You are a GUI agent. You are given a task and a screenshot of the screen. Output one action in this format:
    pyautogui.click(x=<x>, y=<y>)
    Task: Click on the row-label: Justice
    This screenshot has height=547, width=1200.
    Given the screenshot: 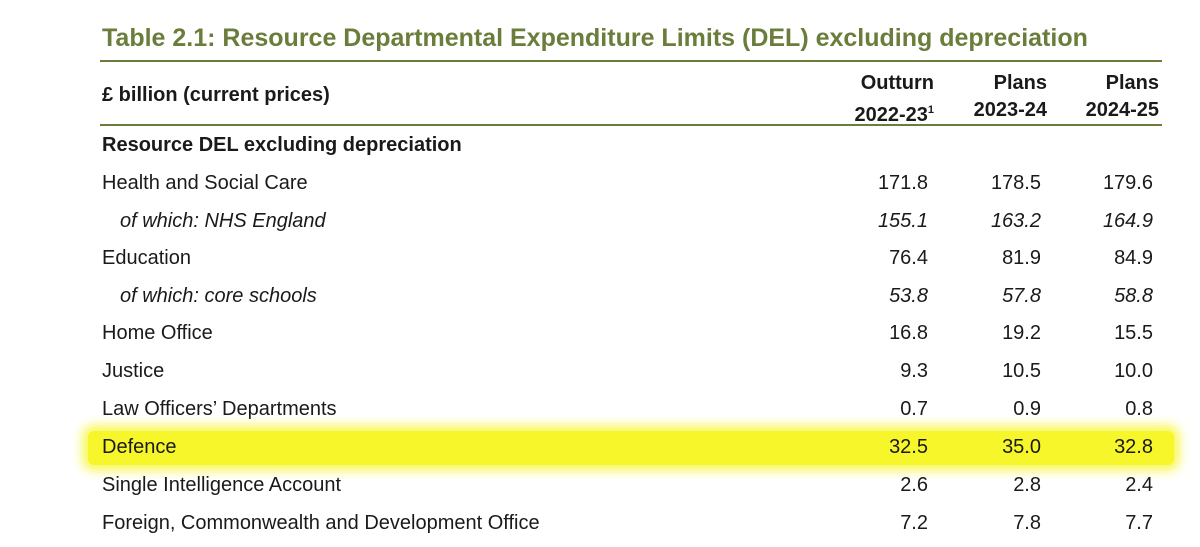 What is the action you would take?
    pyautogui.click(x=133, y=371)
    